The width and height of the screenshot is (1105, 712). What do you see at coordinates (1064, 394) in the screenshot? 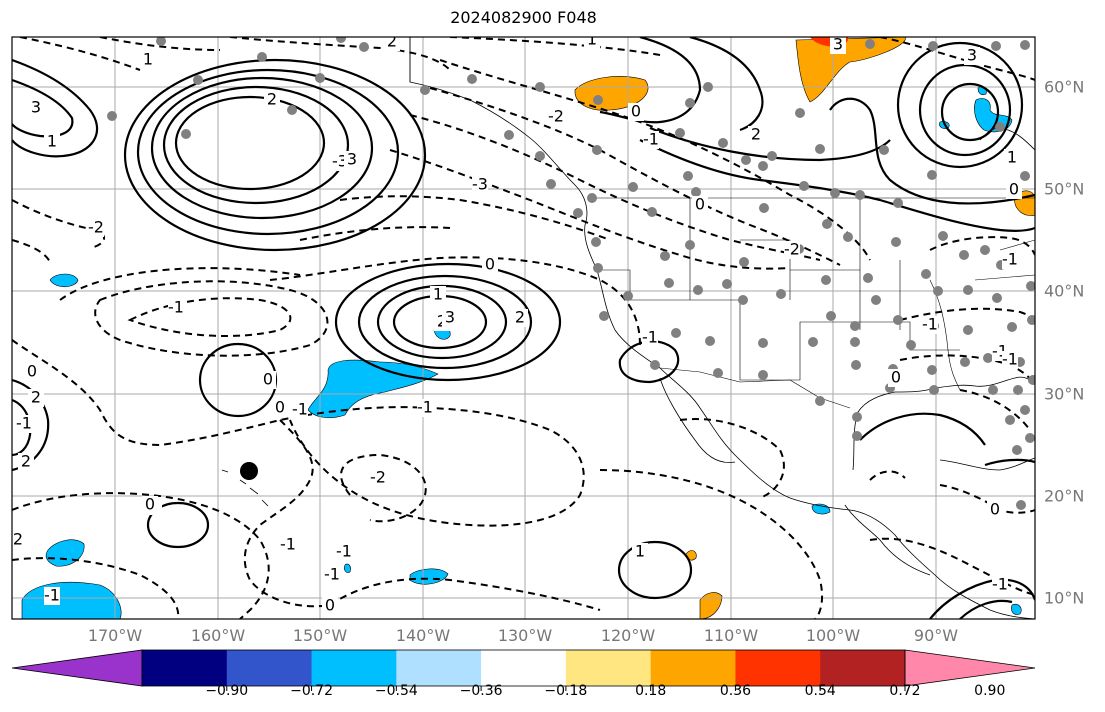
I see `latitude-label: 30°N` at bounding box center [1064, 394].